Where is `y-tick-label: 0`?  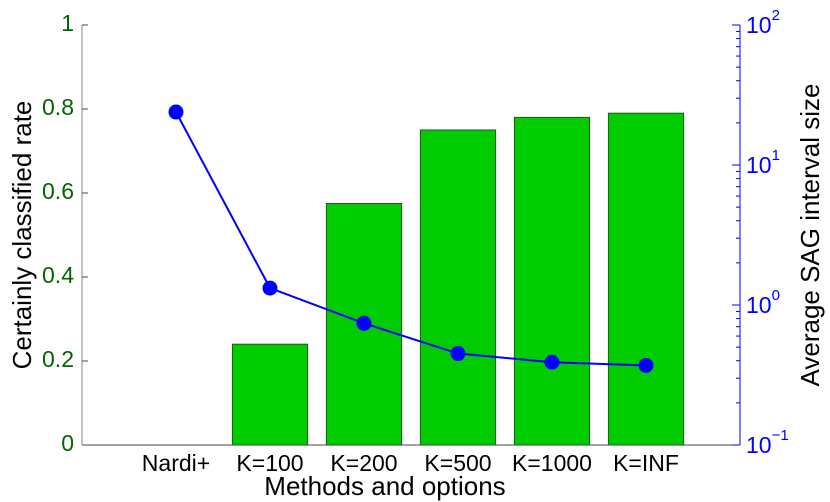 y-tick-label: 0 is located at coordinates (67, 443).